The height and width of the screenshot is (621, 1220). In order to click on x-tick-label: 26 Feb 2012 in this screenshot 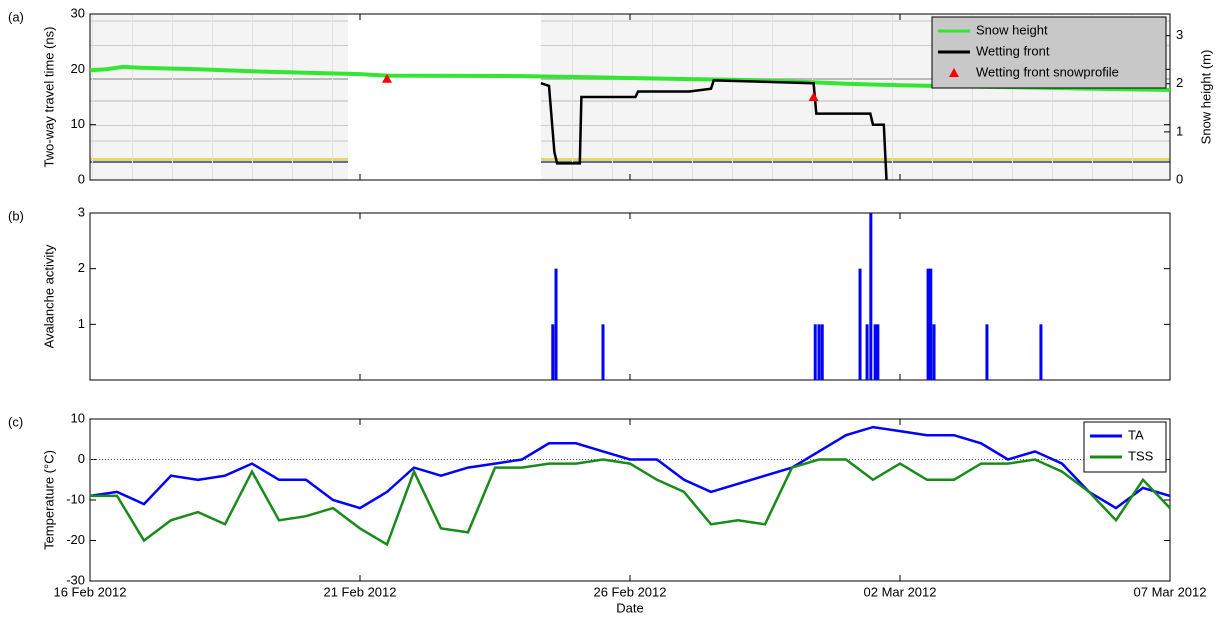, I will do `click(629, 591)`.